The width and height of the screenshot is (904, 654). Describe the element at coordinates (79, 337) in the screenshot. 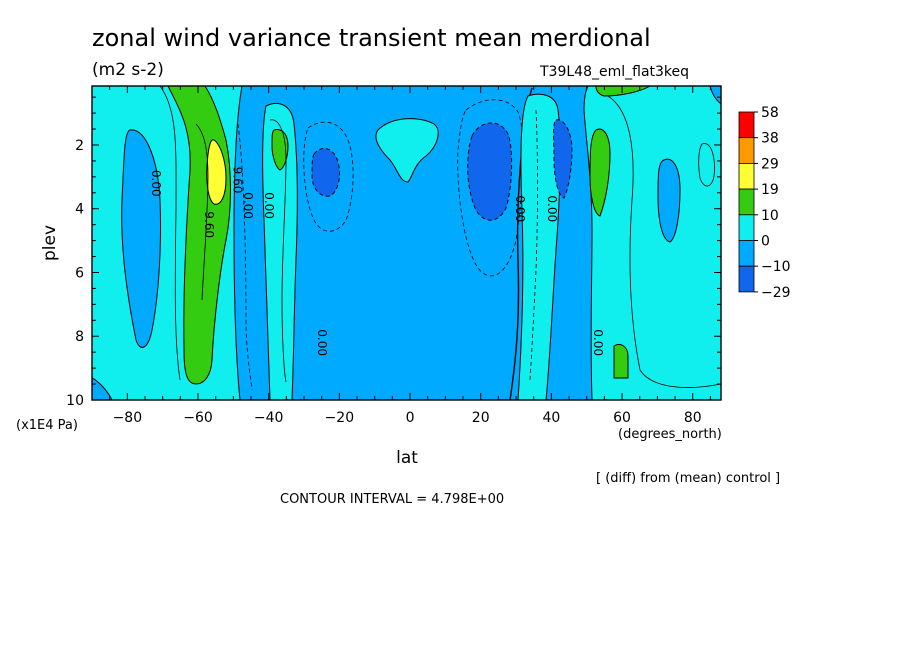

I see `y-tick-label: 8` at that location.